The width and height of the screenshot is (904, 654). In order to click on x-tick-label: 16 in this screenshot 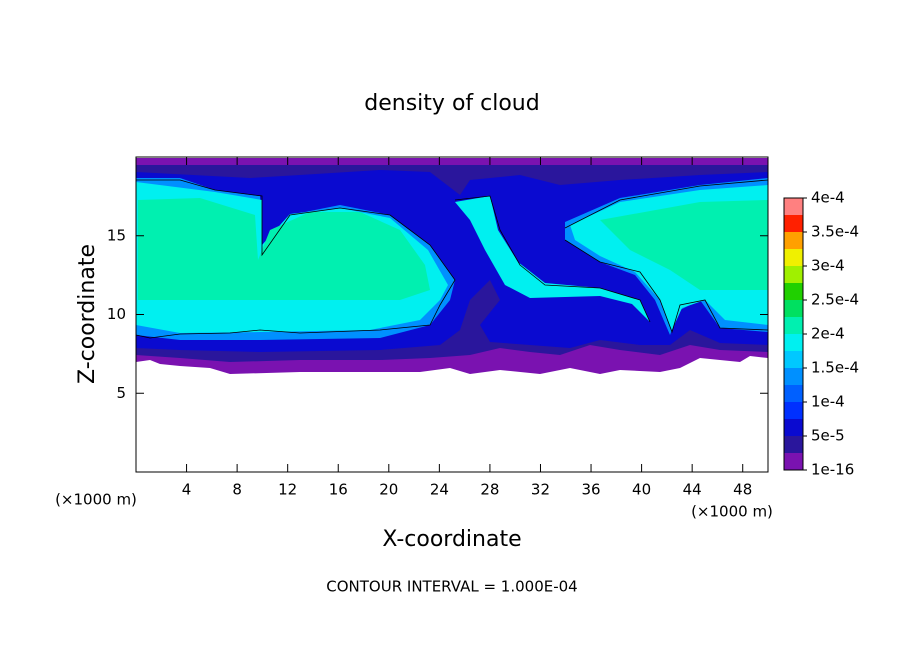, I will do `click(338, 490)`.